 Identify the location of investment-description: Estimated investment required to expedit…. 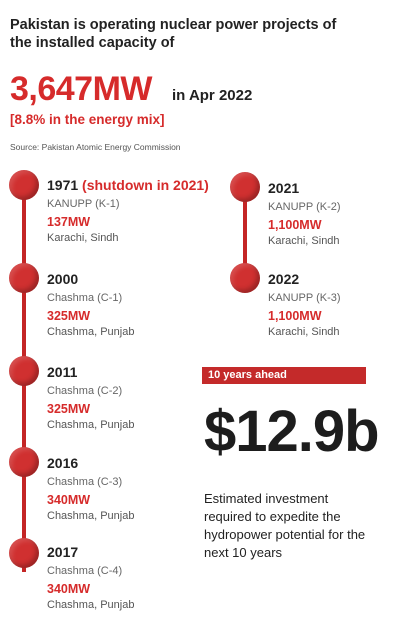
(285, 525).